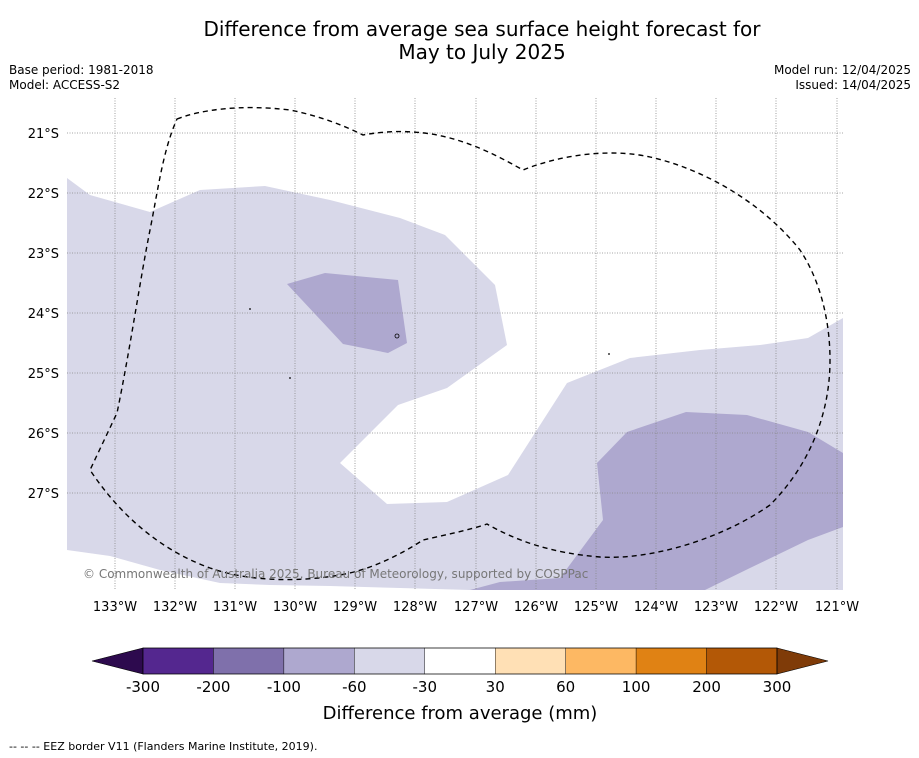 Image resolution: width=919 pixels, height=758 pixels. I want to click on colorbar-tick-label-4: -30, so click(425, 687).